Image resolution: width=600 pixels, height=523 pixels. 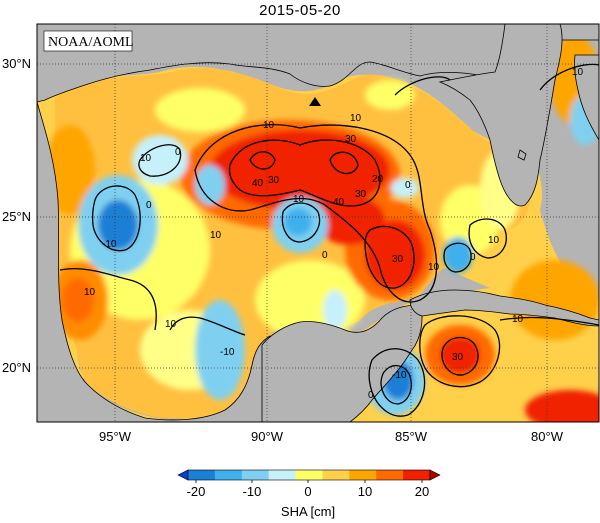 I want to click on bahamas, so click(x=586, y=97).